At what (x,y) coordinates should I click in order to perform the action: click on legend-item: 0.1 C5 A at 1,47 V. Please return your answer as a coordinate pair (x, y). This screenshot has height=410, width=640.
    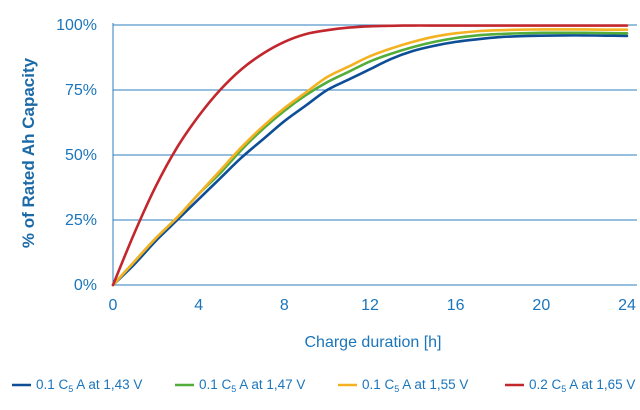
    Looking at the image, I should click on (240, 385).